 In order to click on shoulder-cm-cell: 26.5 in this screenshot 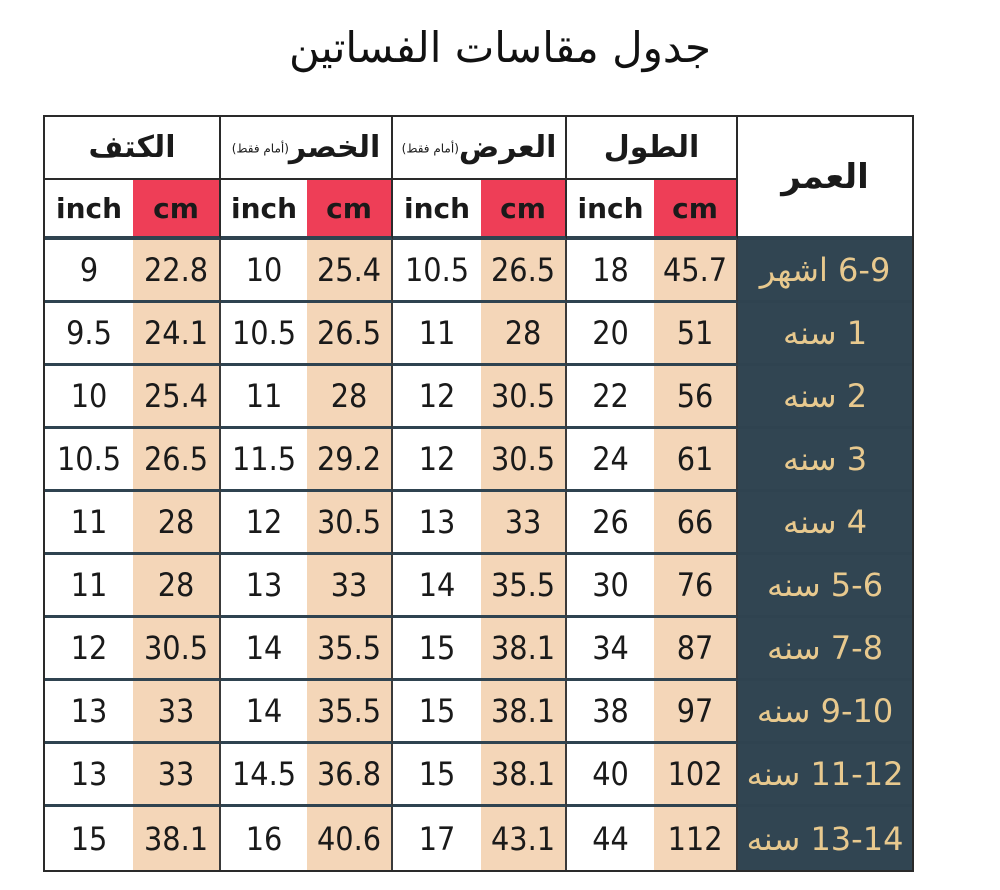, I will do `click(177, 460)`.